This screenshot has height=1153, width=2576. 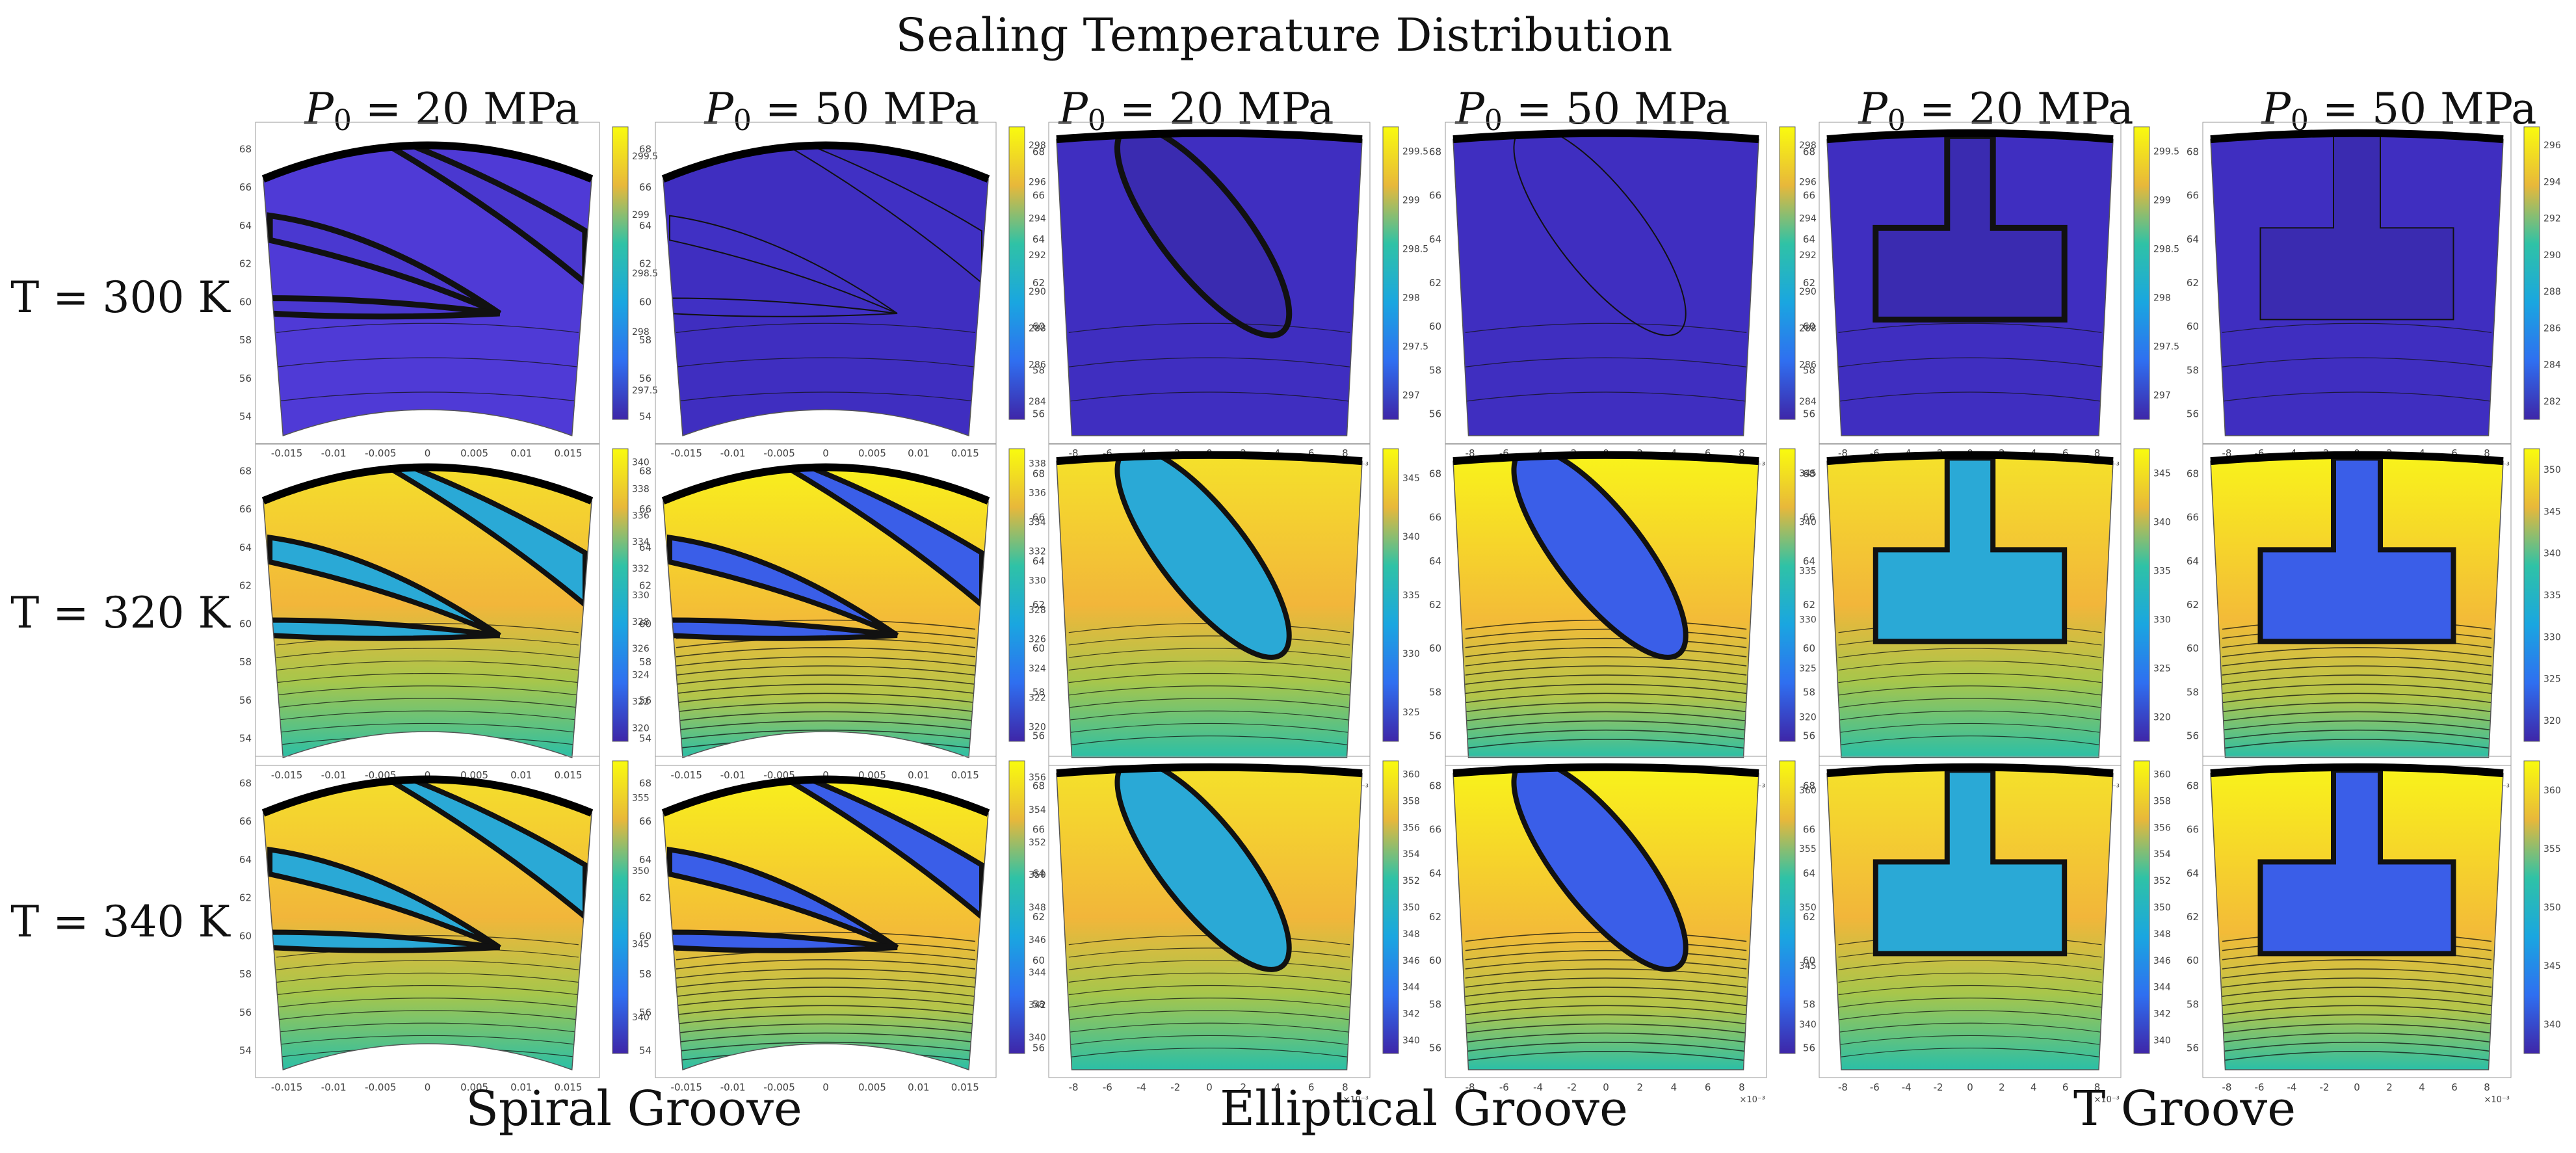 What do you see at coordinates (1411, 828) in the screenshot?
I see `colorbar-tick-label: 356` at bounding box center [1411, 828].